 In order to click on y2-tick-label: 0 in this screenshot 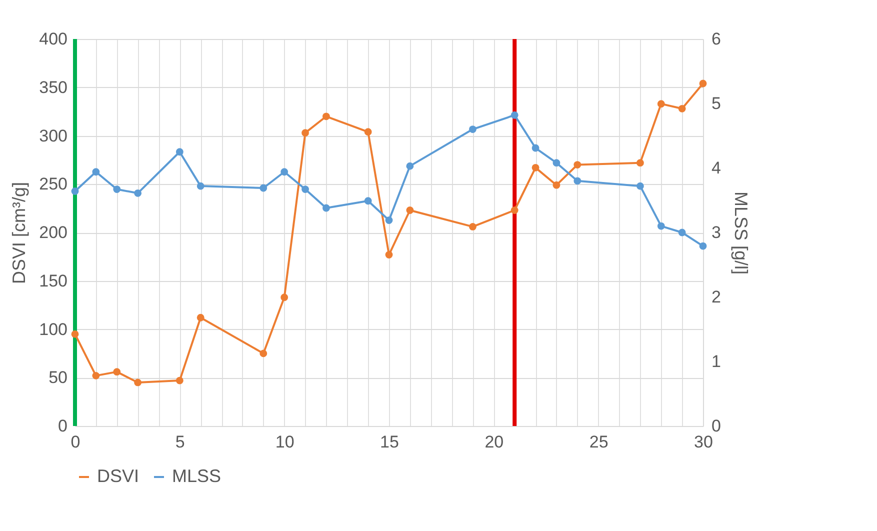, I will do `click(716, 426)`.